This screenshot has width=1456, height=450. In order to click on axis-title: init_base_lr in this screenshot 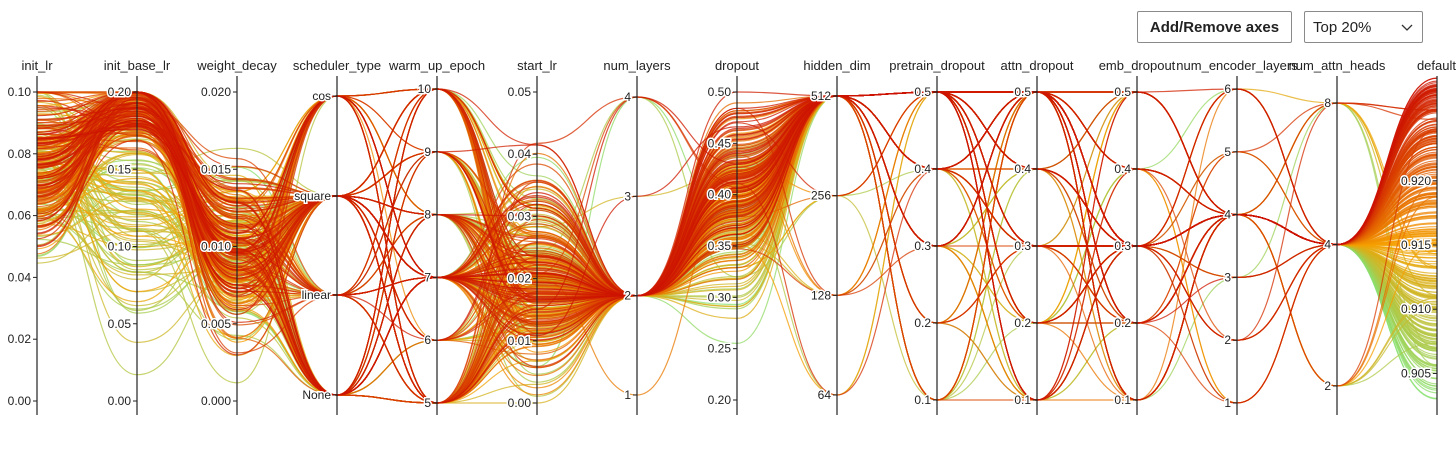, I will do `click(137, 65)`.